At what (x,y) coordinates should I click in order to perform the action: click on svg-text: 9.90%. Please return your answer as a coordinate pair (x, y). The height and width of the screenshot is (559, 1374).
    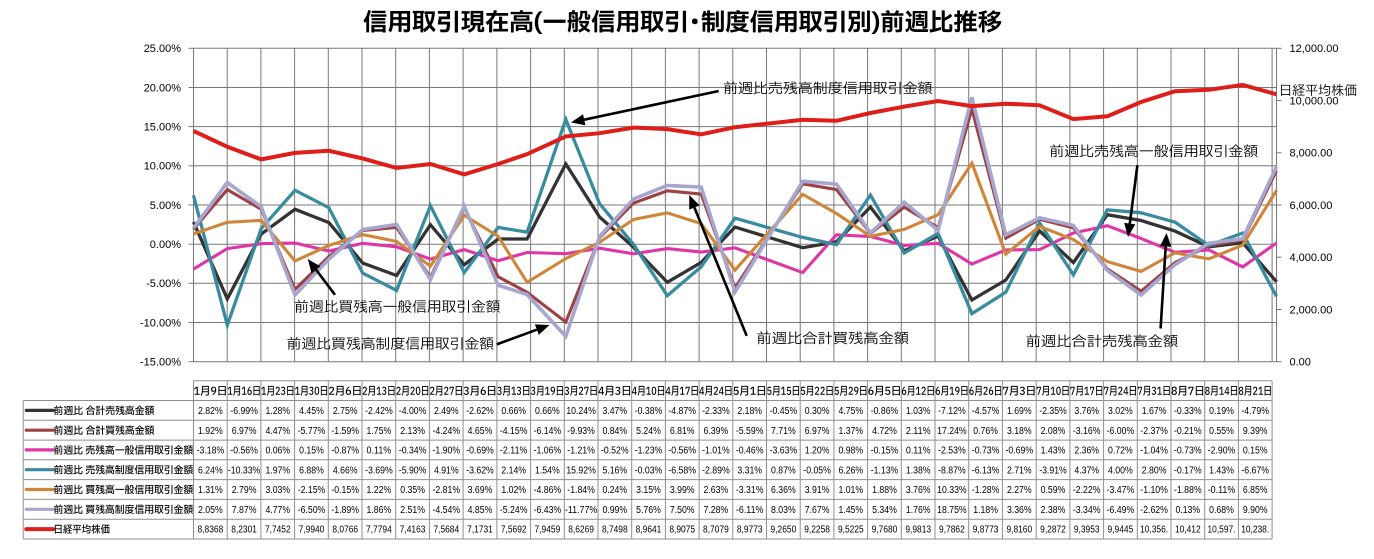
    Looking at the image, I should click on (1255, 510).